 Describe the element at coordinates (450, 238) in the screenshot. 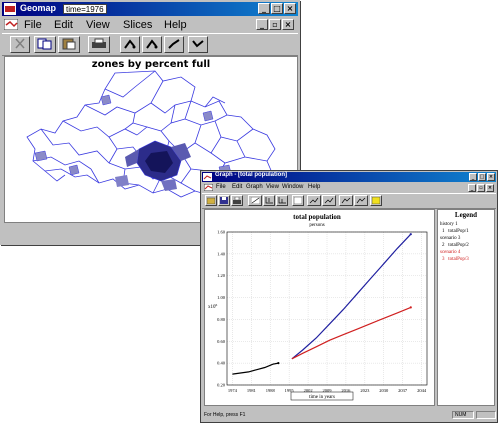

I see `legend-group-label: scenario 3` at that location.